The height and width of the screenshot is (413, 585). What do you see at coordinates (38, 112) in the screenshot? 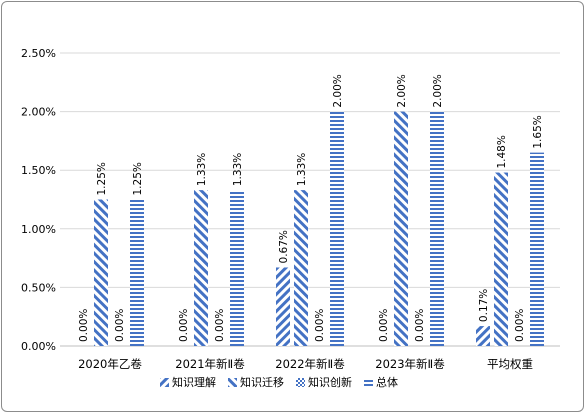
I see `y-tick-label: 2.00%` at bounding box center [38, 112].